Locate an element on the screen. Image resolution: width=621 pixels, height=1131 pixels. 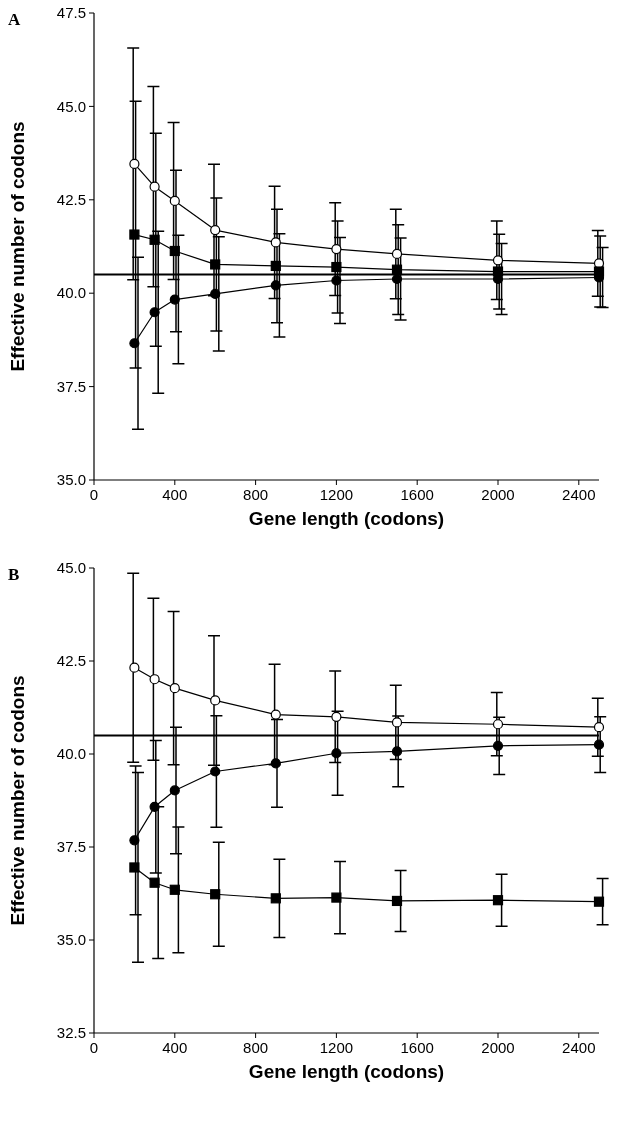
y-tick-label: 47.5 is located at coordinates (71, 13).